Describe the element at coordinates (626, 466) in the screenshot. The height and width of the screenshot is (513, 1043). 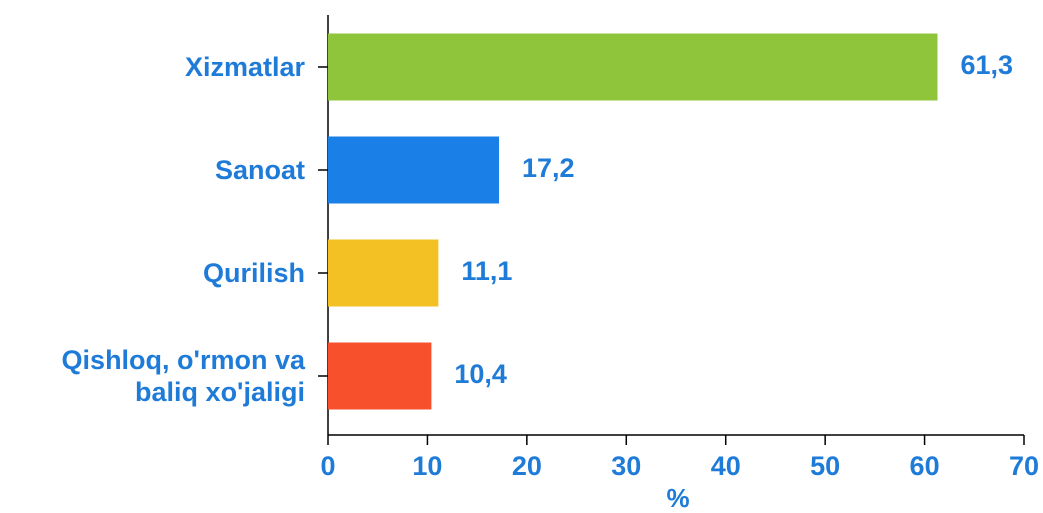
I see `x-tick-label: 30` at that location.